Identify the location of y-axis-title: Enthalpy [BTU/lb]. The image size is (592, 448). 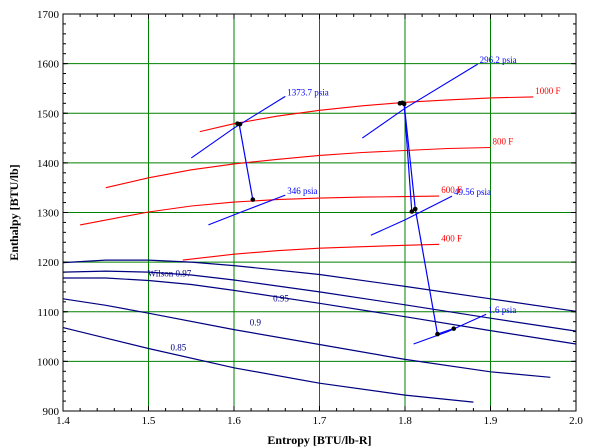
(14, 212).